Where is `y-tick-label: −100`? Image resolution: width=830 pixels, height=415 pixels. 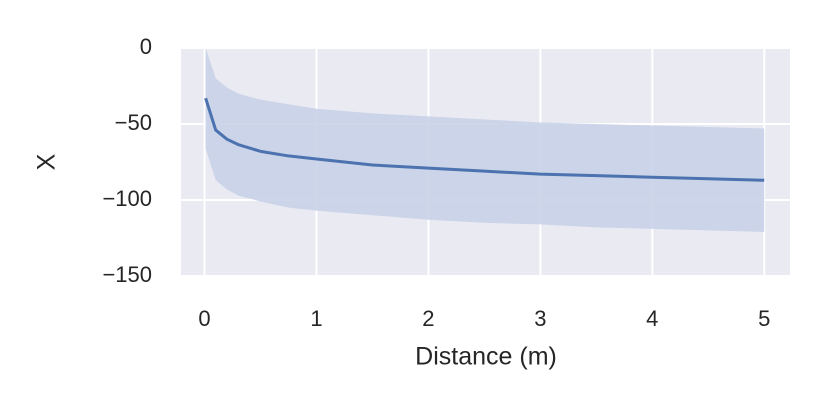
y-tick-label: −100 is located at coordinates (127, 198).